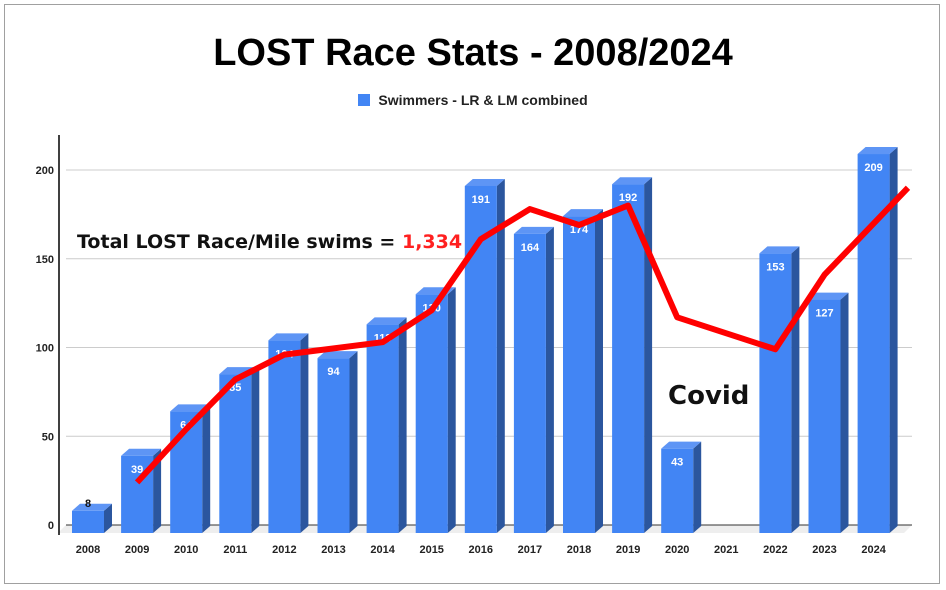 Image resolution: width=946 pixels, height=590 pixels. Describe the element at coordinates (364, 100) in the screenshot. I see `legend-swatch` at that location.